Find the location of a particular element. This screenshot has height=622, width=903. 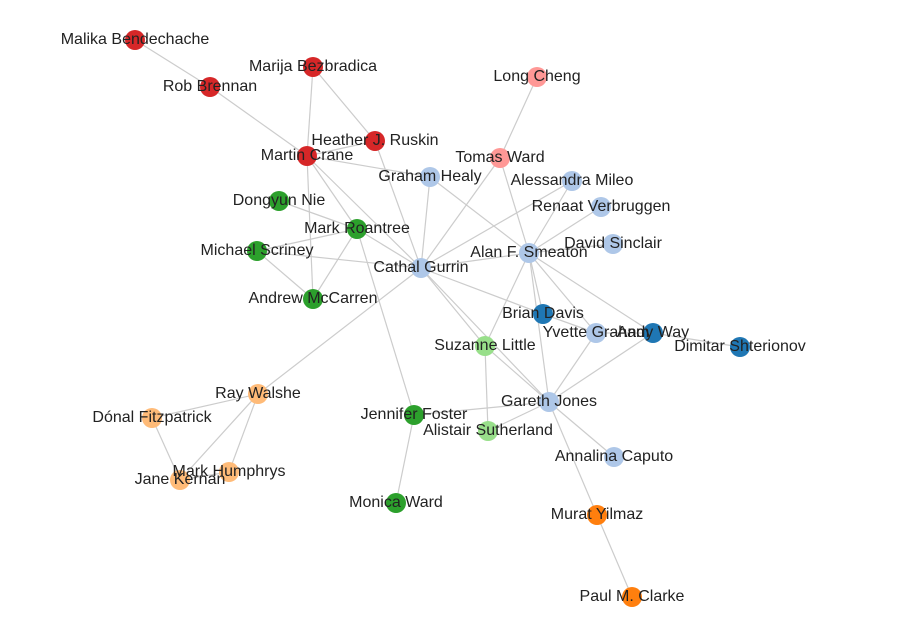

edge-tomas-alan is located at coordinates (514, 205).